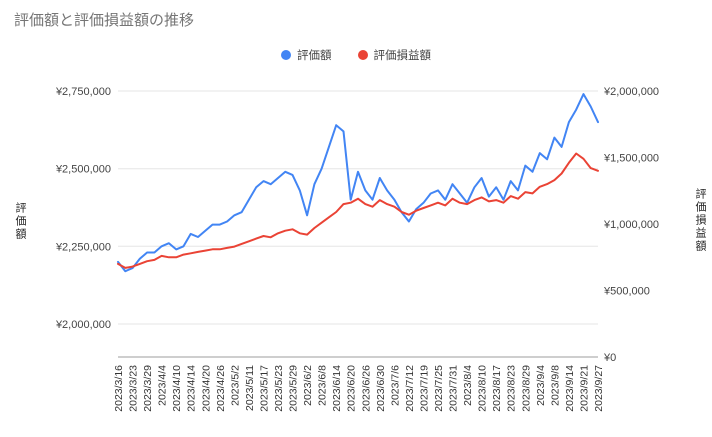 This screenshot has width=712, height=437. I want to click on x-tick-label: 2023/6/30, so click(381, 388).